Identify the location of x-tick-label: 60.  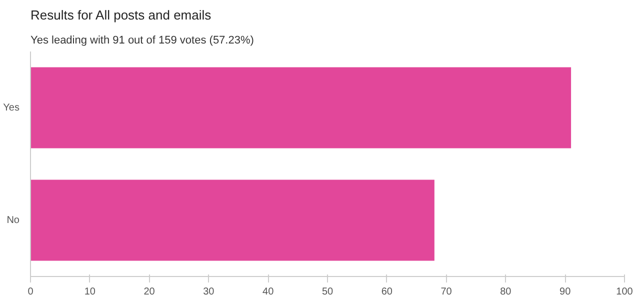
(387, 291).